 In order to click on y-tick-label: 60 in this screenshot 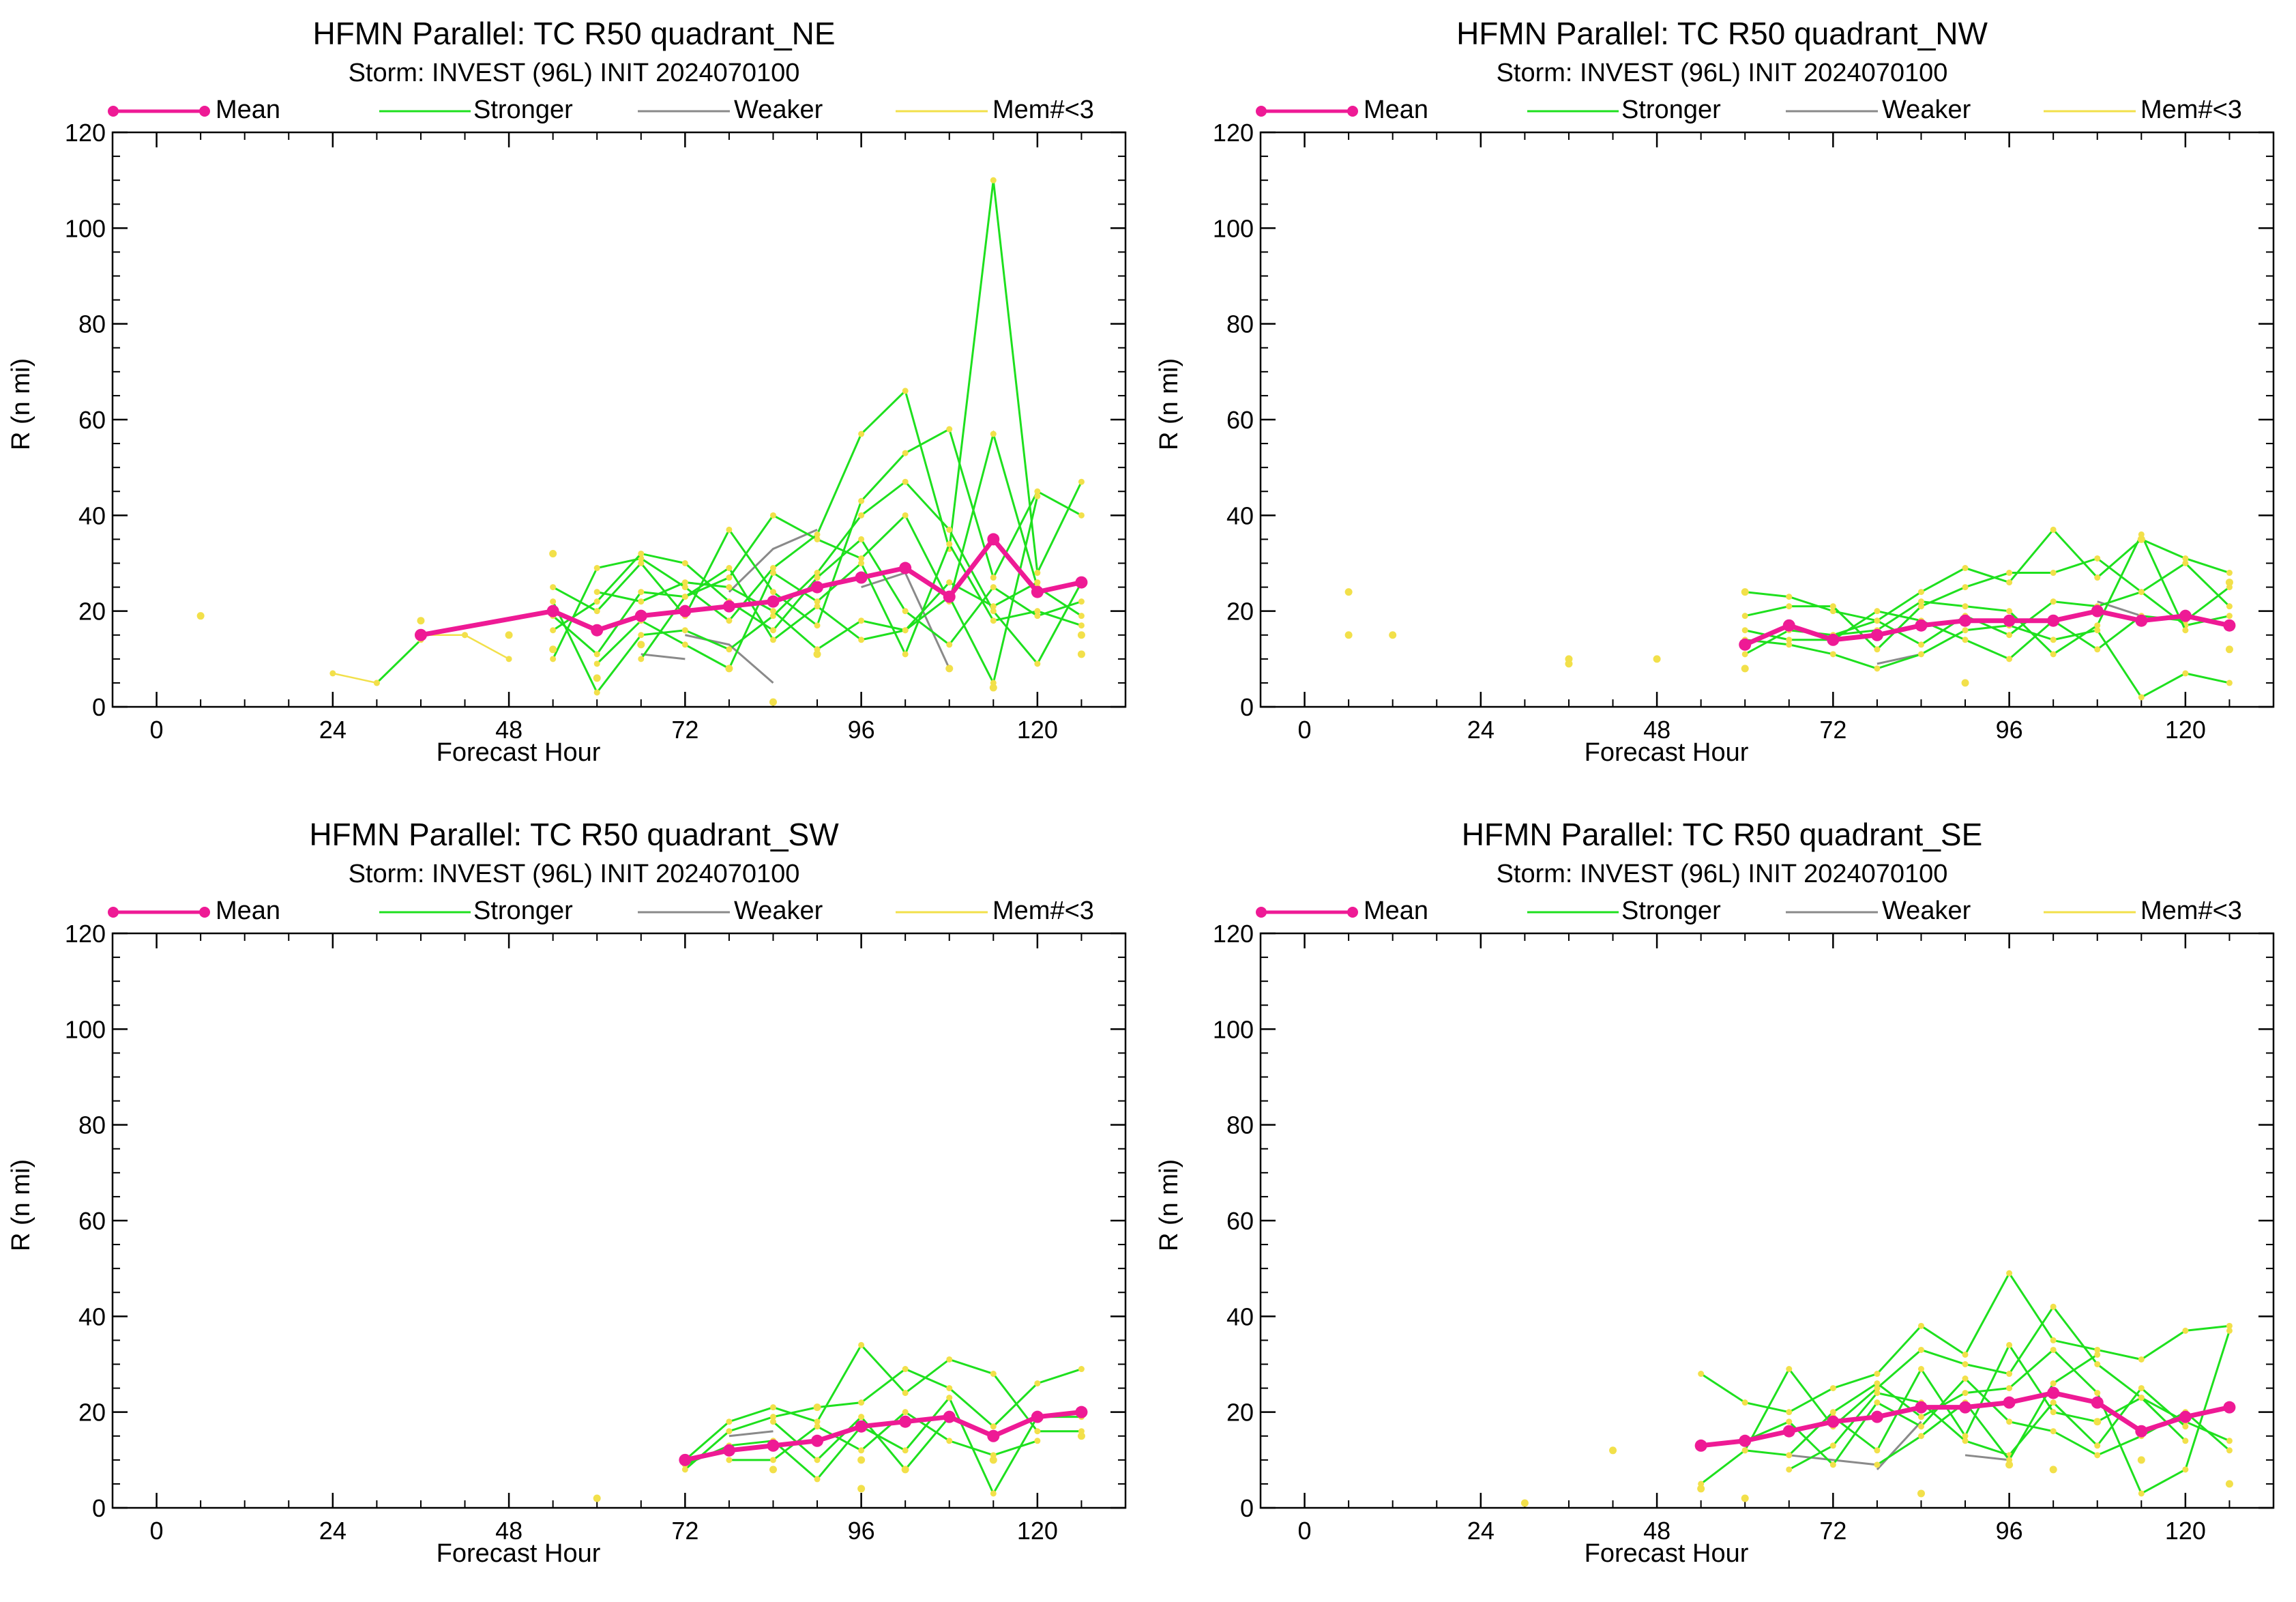, I will do `click(1240, 1221)`.